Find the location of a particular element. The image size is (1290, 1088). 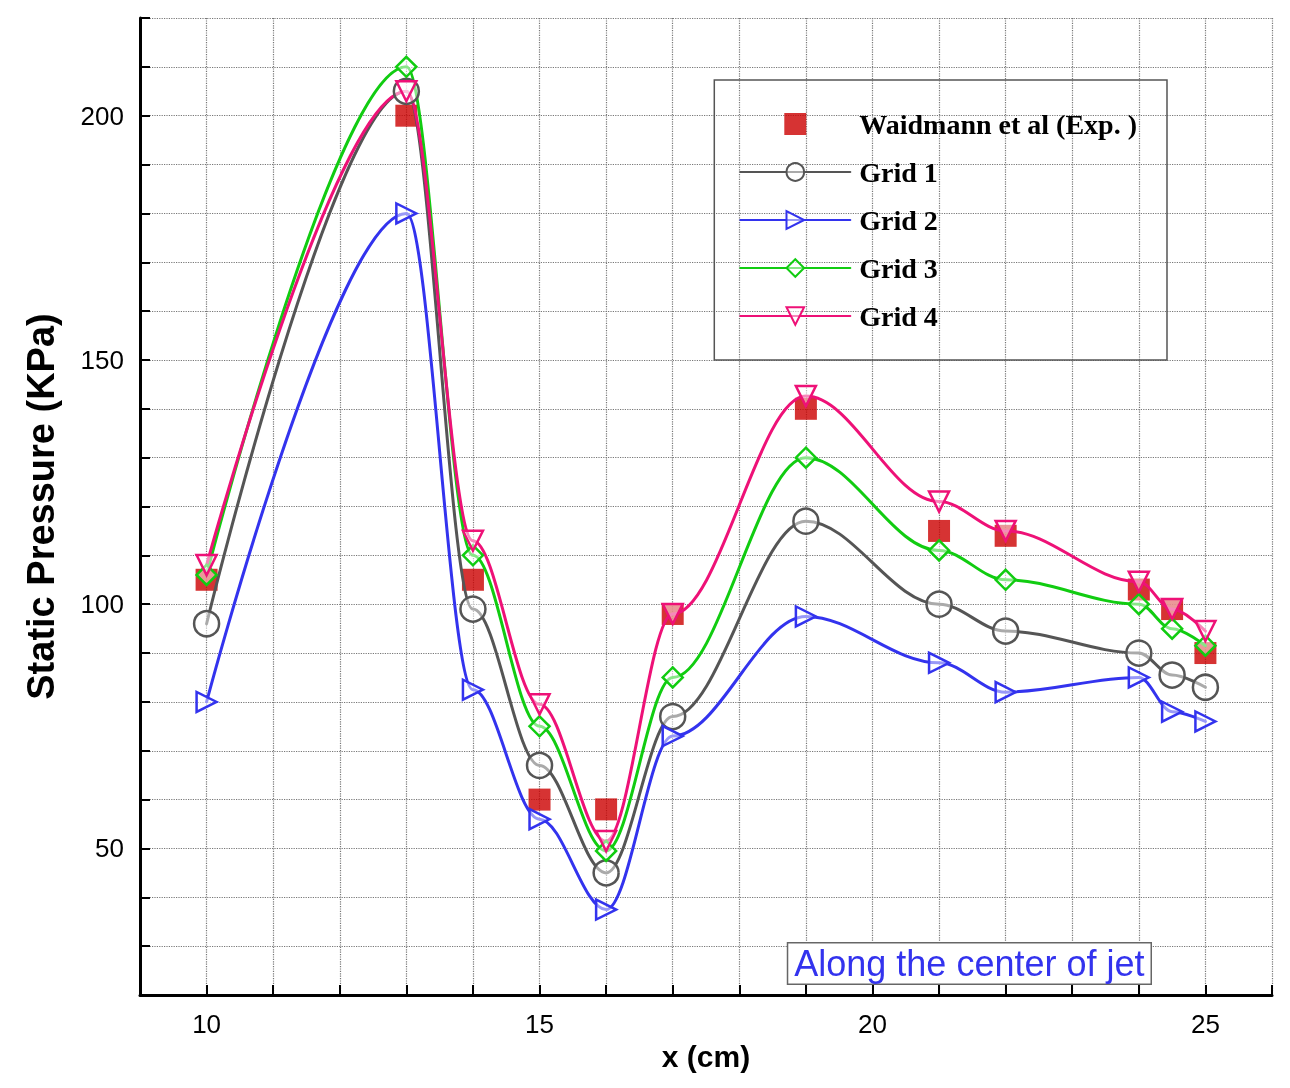

annotation: Along the center of jet is located at coordinates (969, 963).